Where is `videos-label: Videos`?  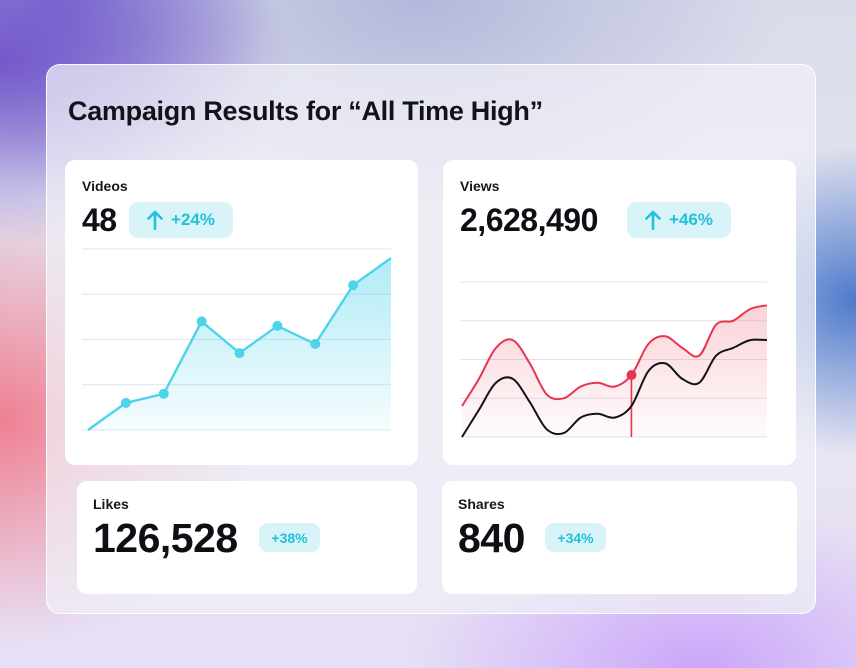
videos-label: Videos is located at coordinates (105, 186).